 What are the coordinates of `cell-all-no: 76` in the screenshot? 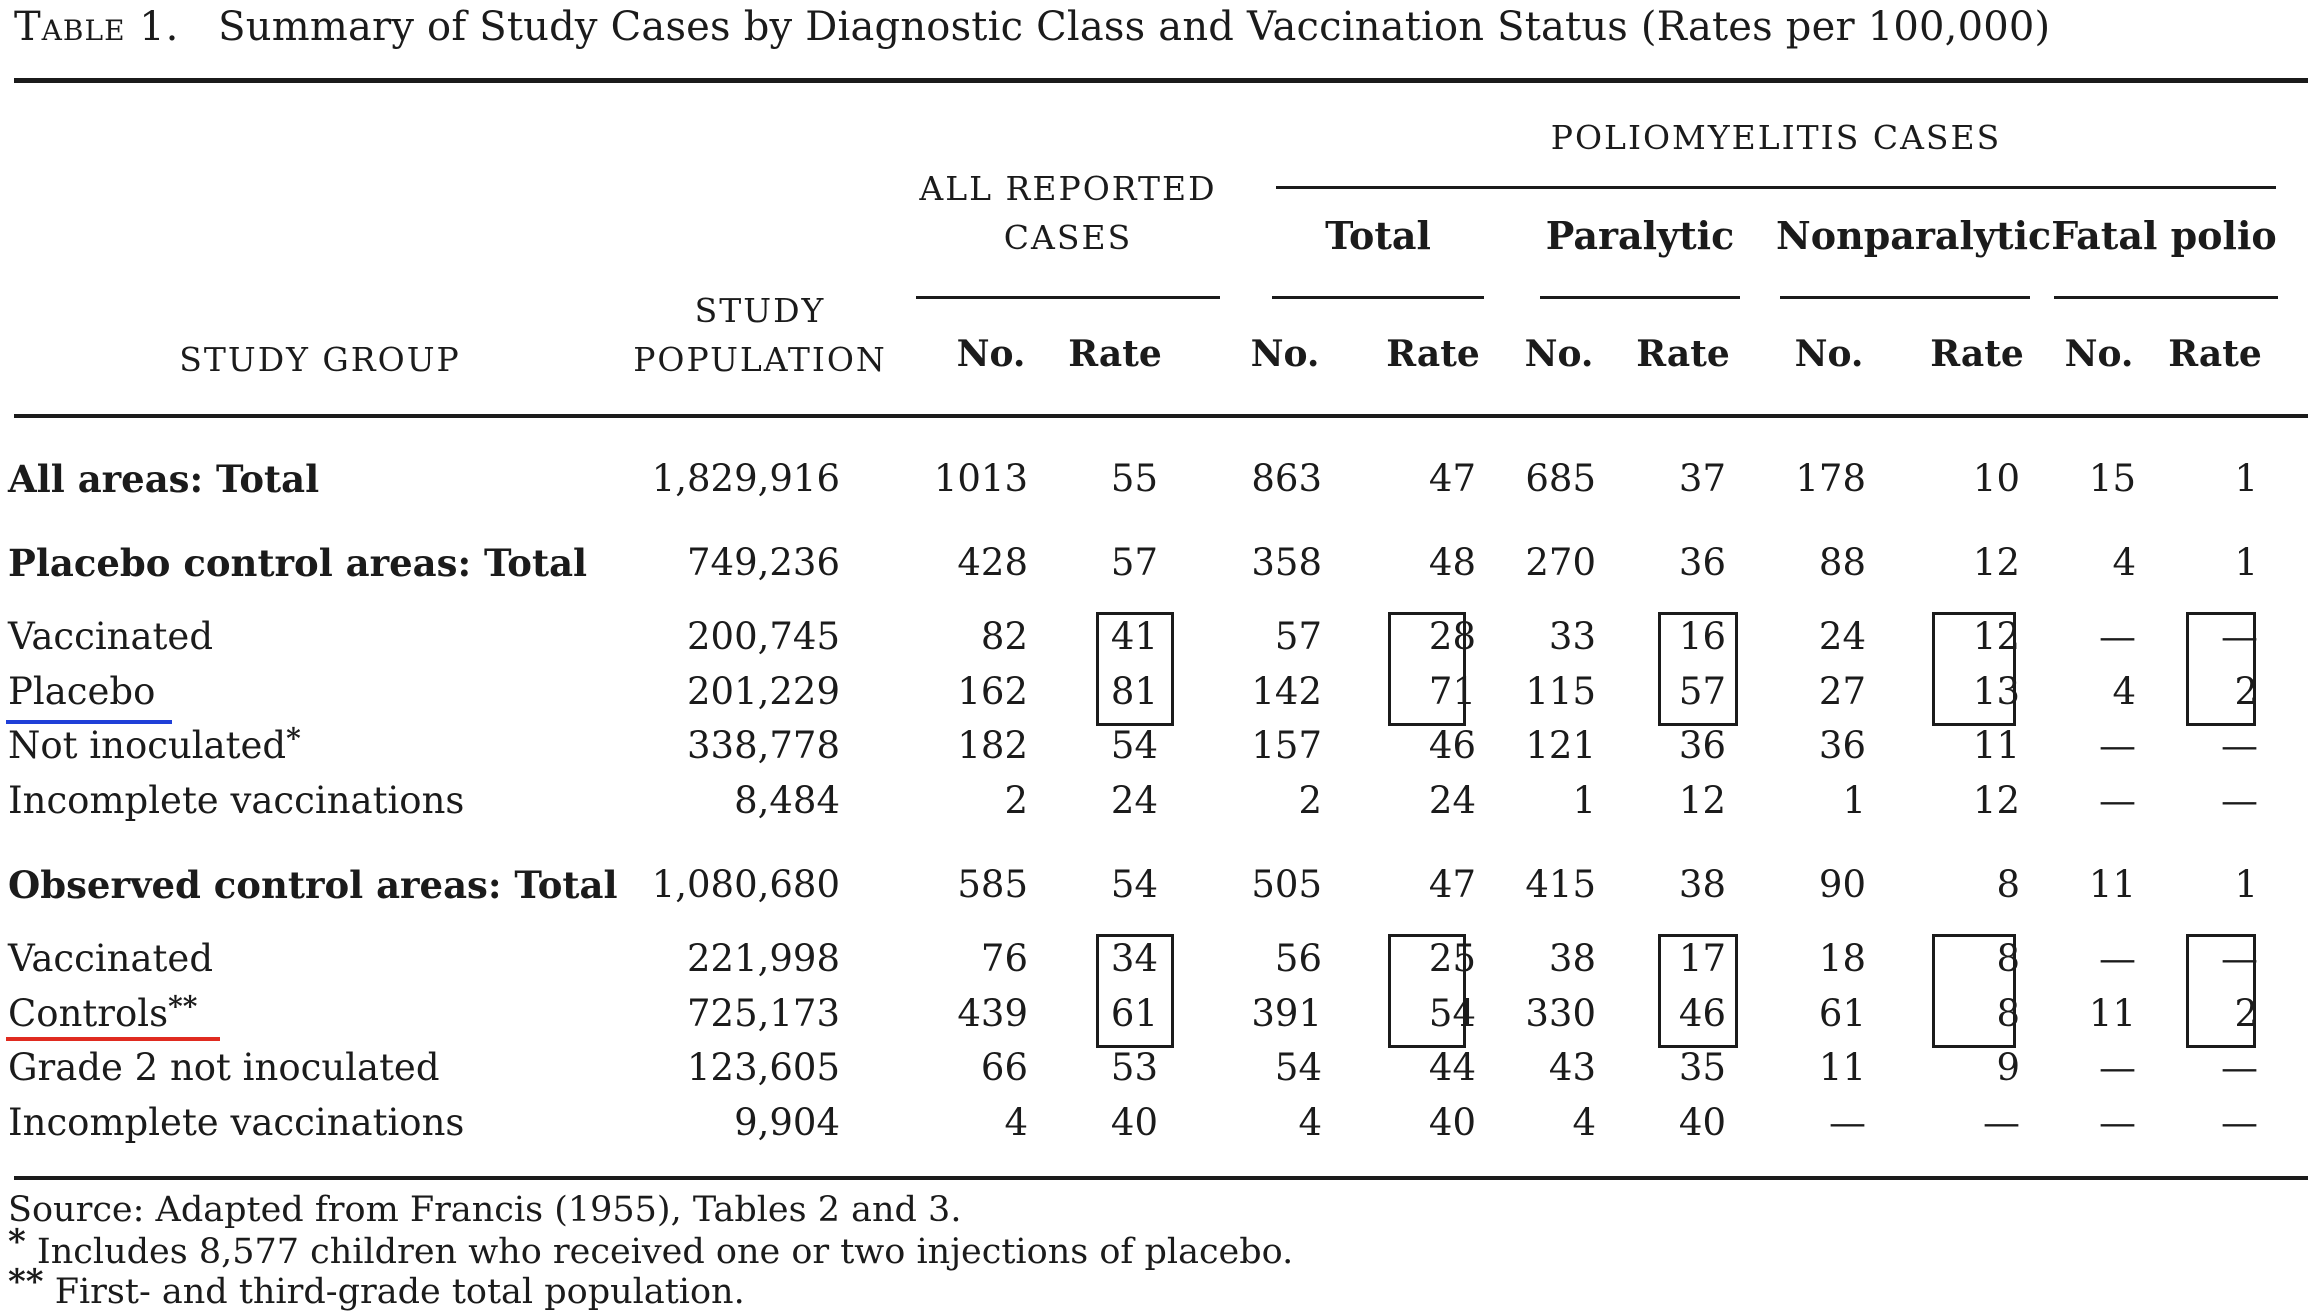 It's located at (1004, 958).